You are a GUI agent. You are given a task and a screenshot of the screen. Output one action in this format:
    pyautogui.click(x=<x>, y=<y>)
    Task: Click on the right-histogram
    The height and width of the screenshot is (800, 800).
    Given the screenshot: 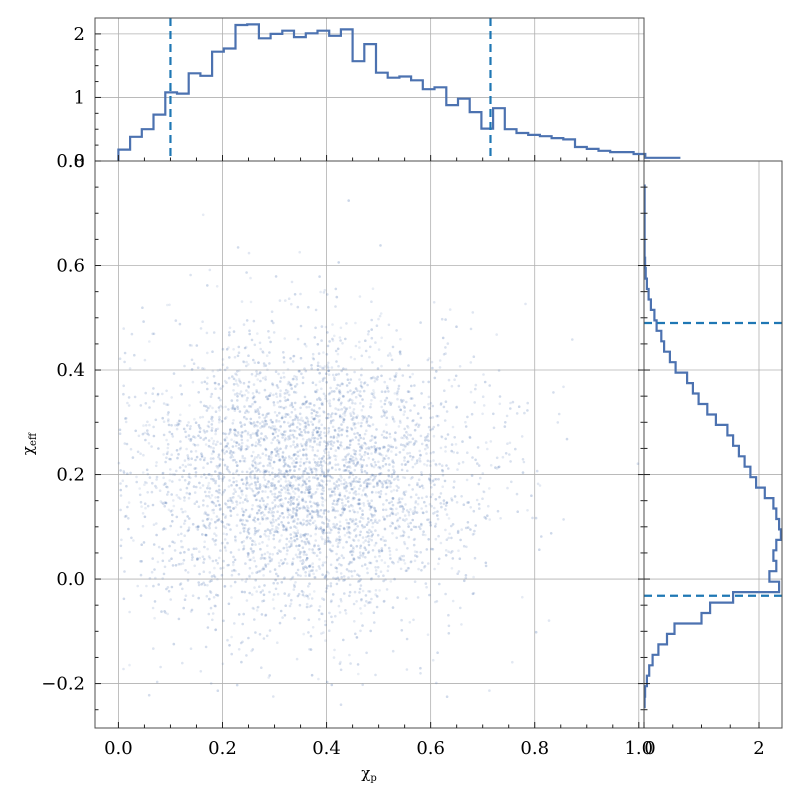 What is the action you would take?
    pyautogui.click(x=712, y=446)
    